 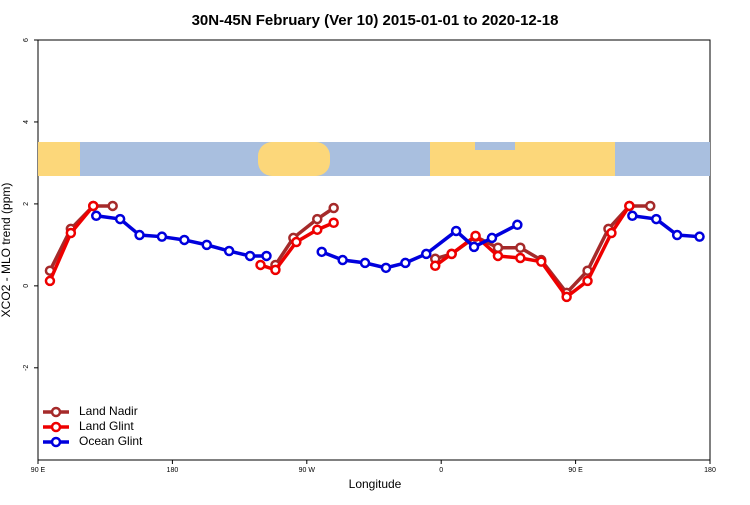 What do you see at coordinates (374, 159) in the screenshot?
I see `map-band` at bounding box center [374, 159].